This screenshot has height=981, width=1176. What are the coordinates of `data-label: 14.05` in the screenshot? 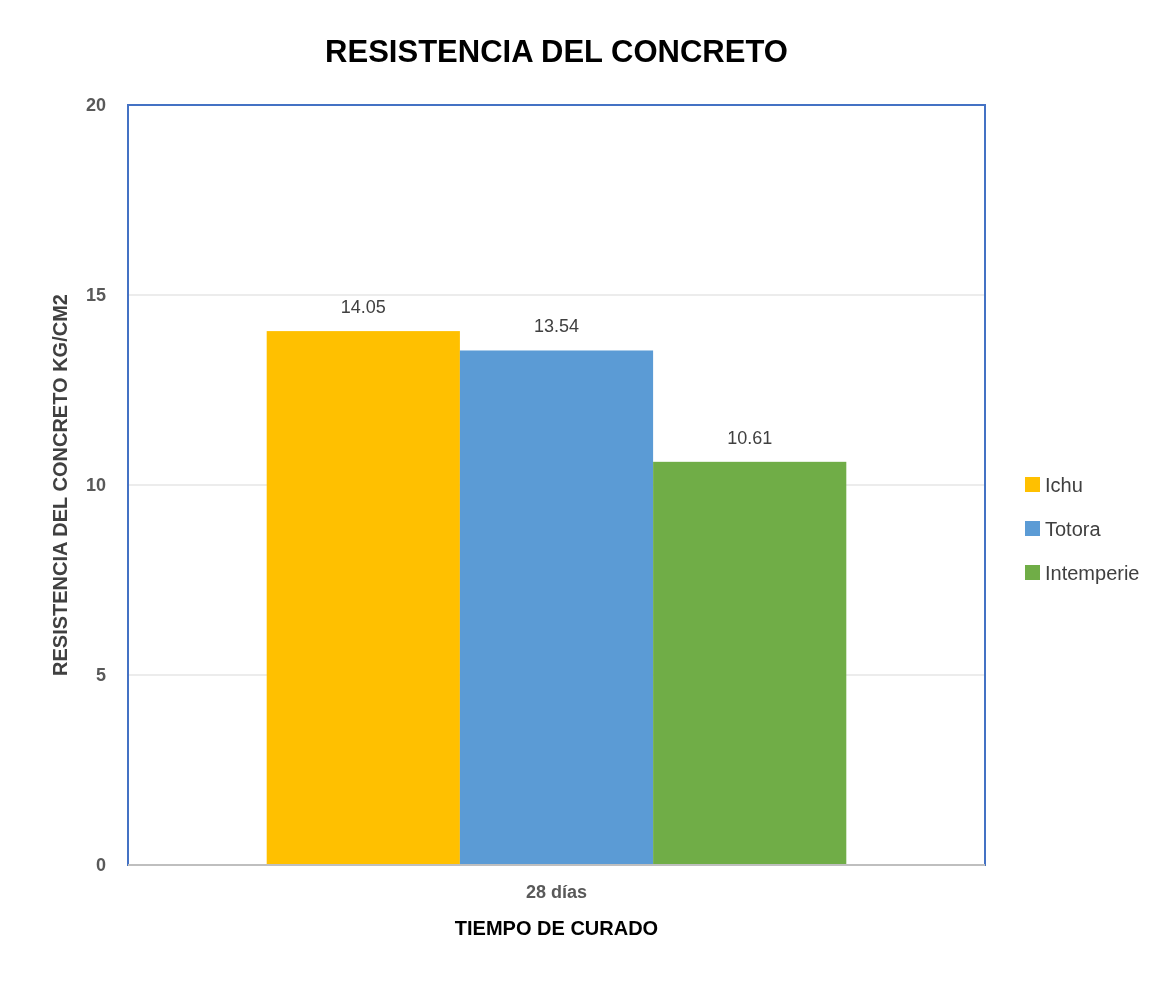 It's located at (363, 307).